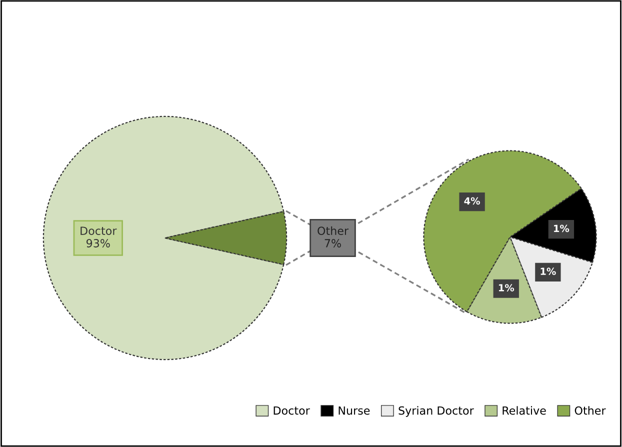 This screenshot has height=447, width=622. What do you see at coordinates (292, 410) in the screenshot?
I see `legend-label: Doctor` at bounding box center [292, 410].